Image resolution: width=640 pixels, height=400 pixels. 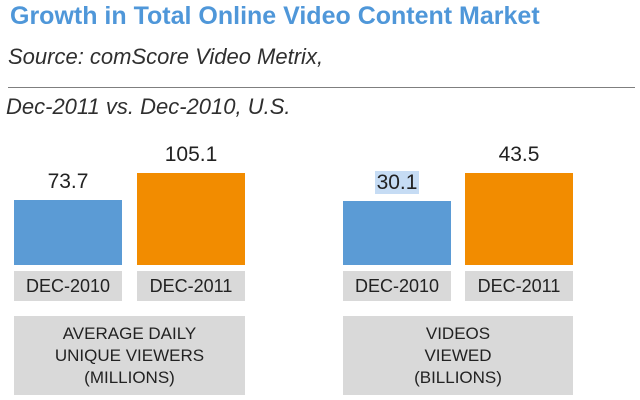 I want to click on value-label: 105.1, so click(x=191, y=155).